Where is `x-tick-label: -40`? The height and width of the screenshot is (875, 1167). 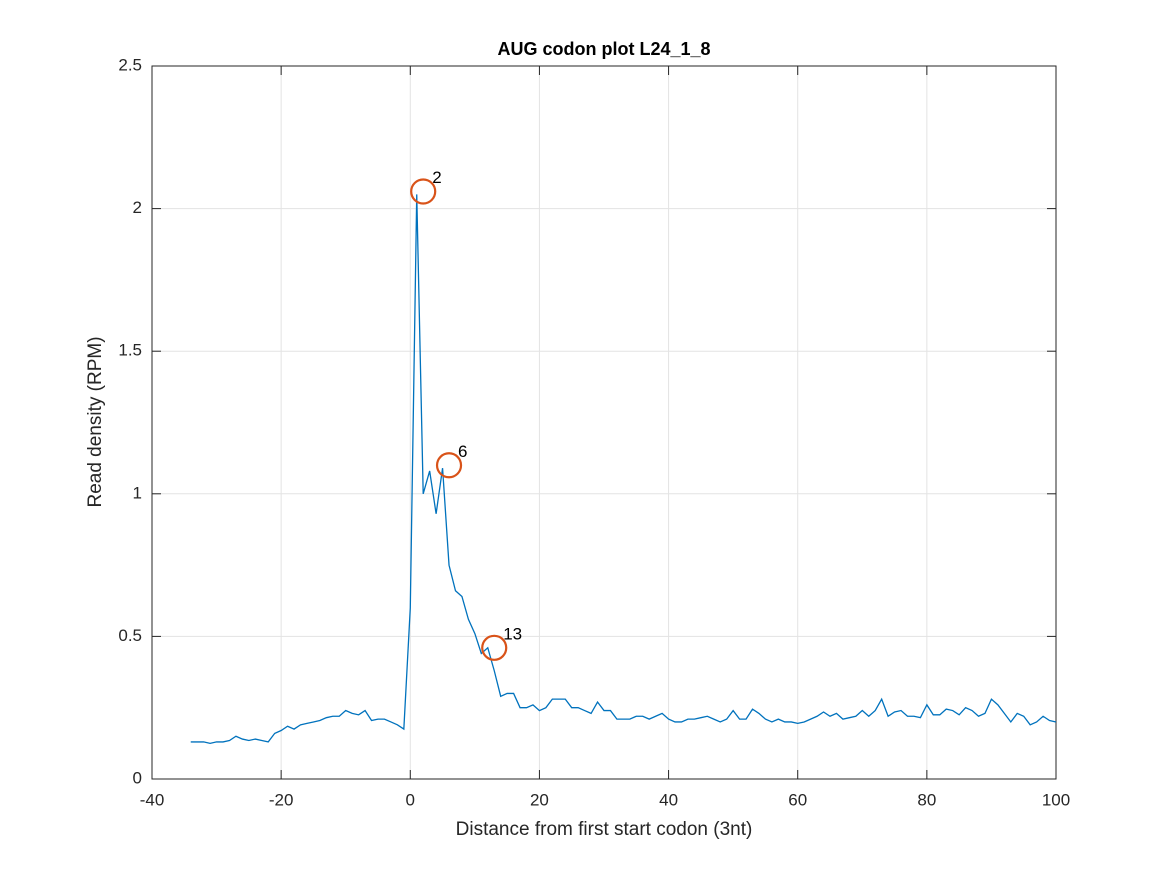 x-tick-label: -40 is located at coordinates (152, 799).